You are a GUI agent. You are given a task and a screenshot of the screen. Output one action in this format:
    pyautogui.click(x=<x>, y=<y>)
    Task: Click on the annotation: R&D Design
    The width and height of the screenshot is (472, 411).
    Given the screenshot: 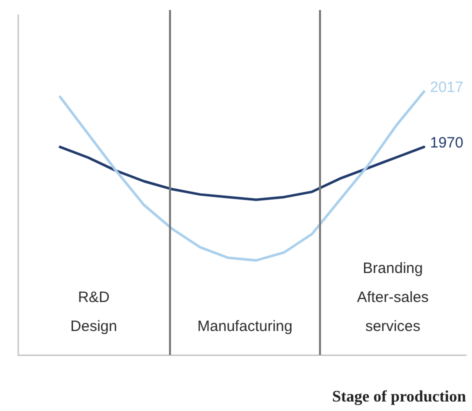 What is the action you would take?
    pyautogui.click(x=94, y=313)
    